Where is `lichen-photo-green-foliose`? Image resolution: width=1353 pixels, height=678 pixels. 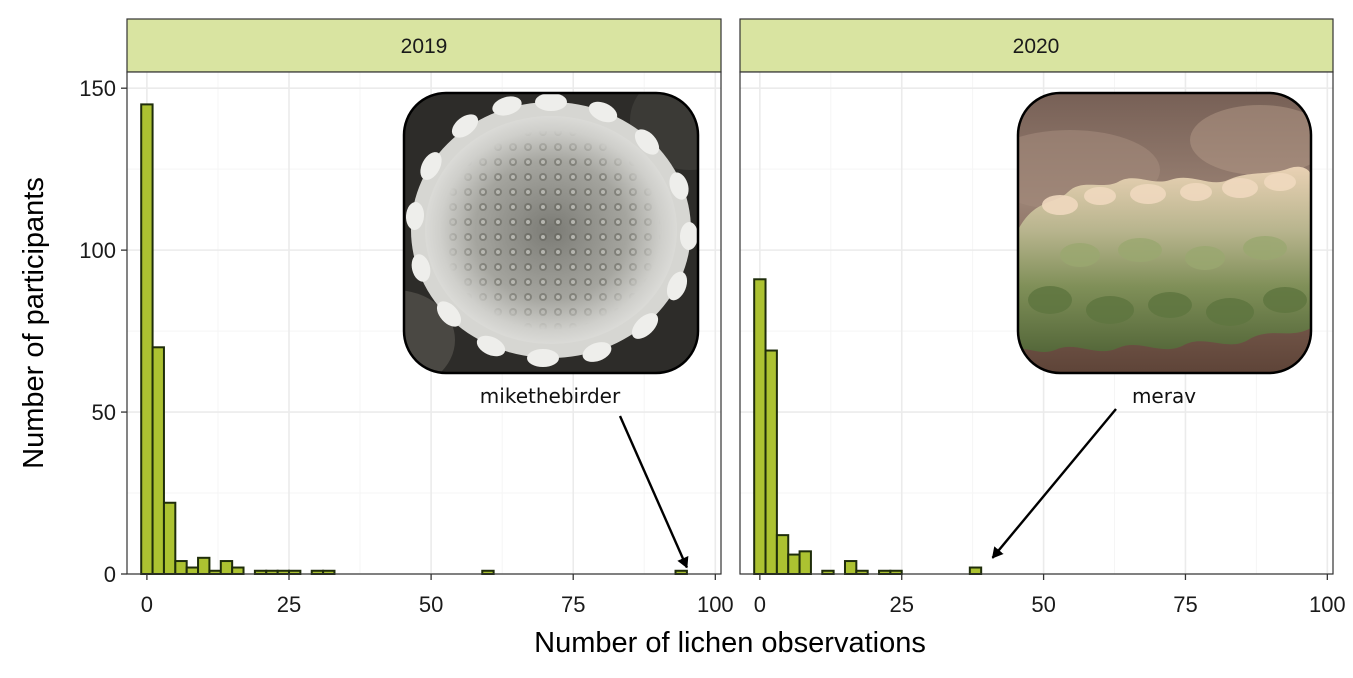 lichen-photo-green-foliose is located at coordinates (1164, 233).